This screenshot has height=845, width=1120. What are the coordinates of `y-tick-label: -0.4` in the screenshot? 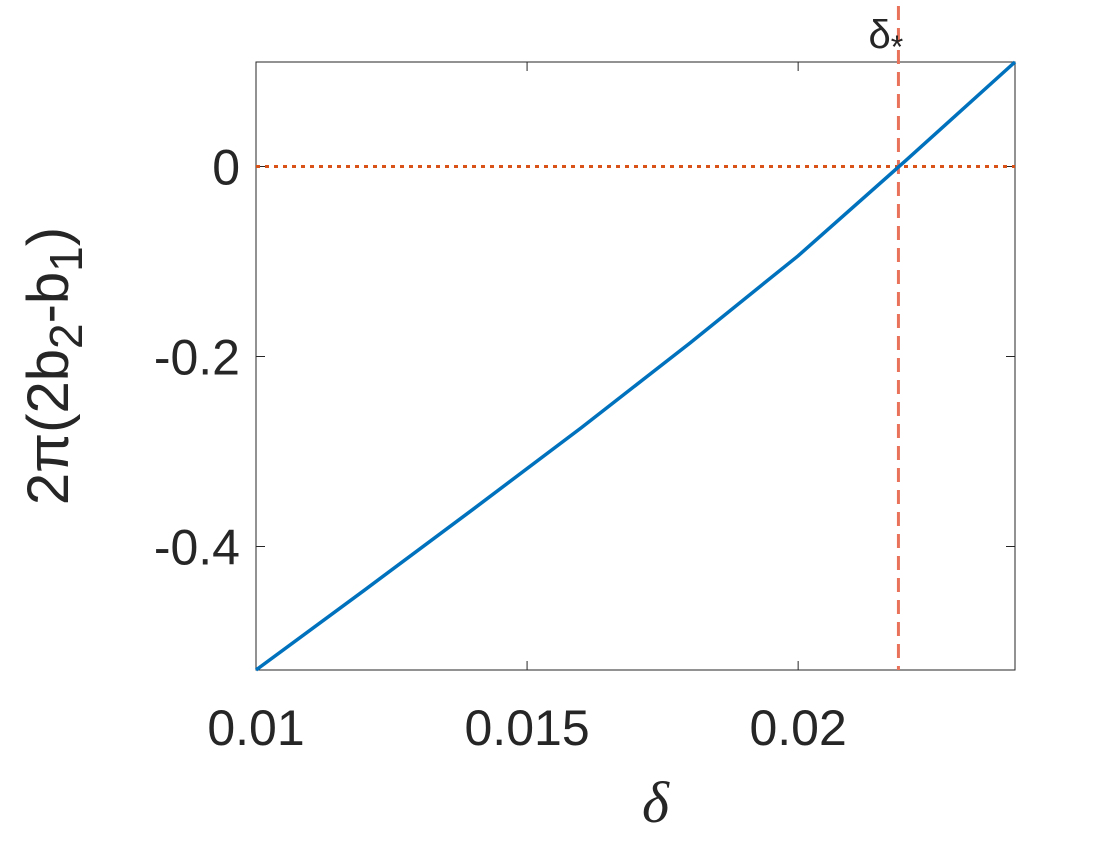 It's located at (197, 548).